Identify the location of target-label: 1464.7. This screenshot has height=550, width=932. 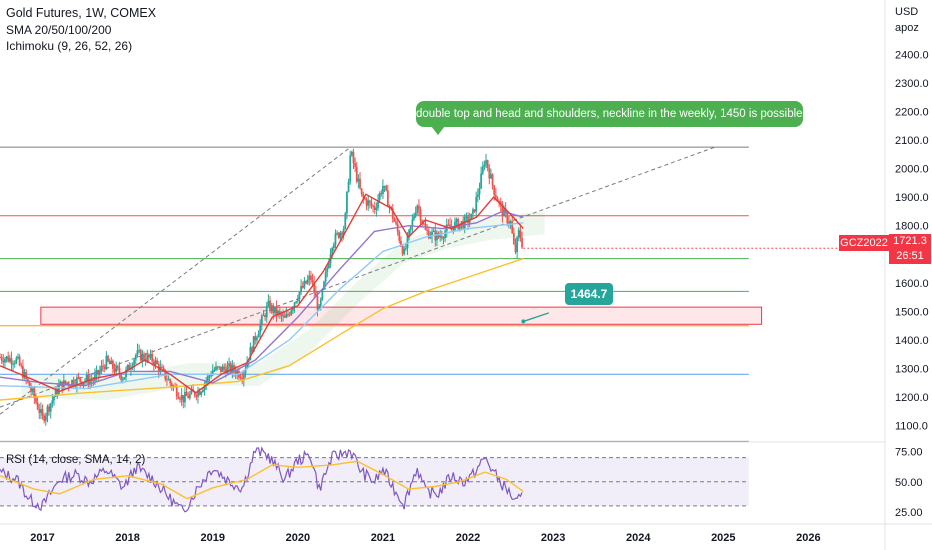
(589, 294).